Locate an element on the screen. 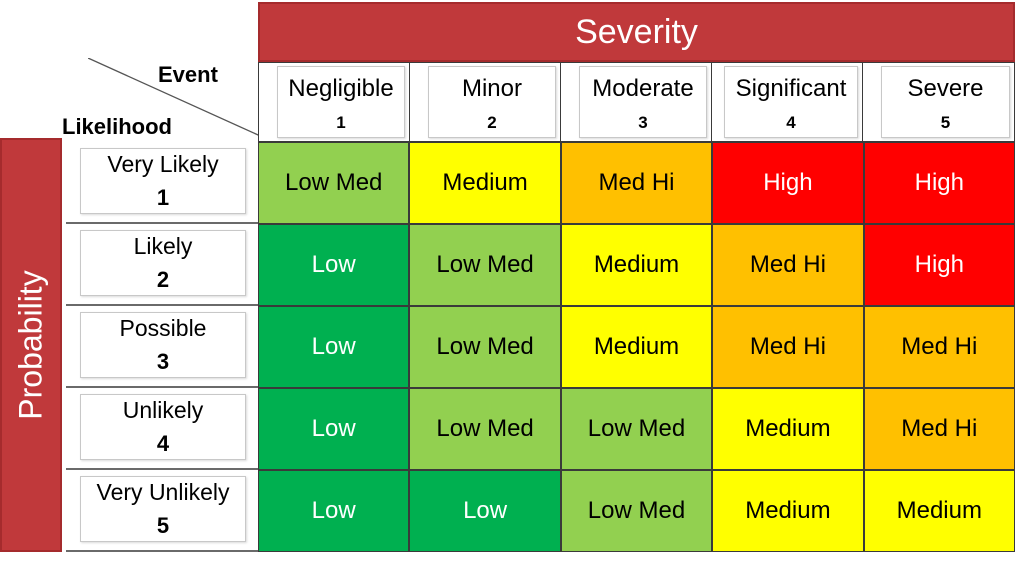 The width and height of the screenshot is (1024, 567). severity-title: Severity is located at coordinates (636, 31).